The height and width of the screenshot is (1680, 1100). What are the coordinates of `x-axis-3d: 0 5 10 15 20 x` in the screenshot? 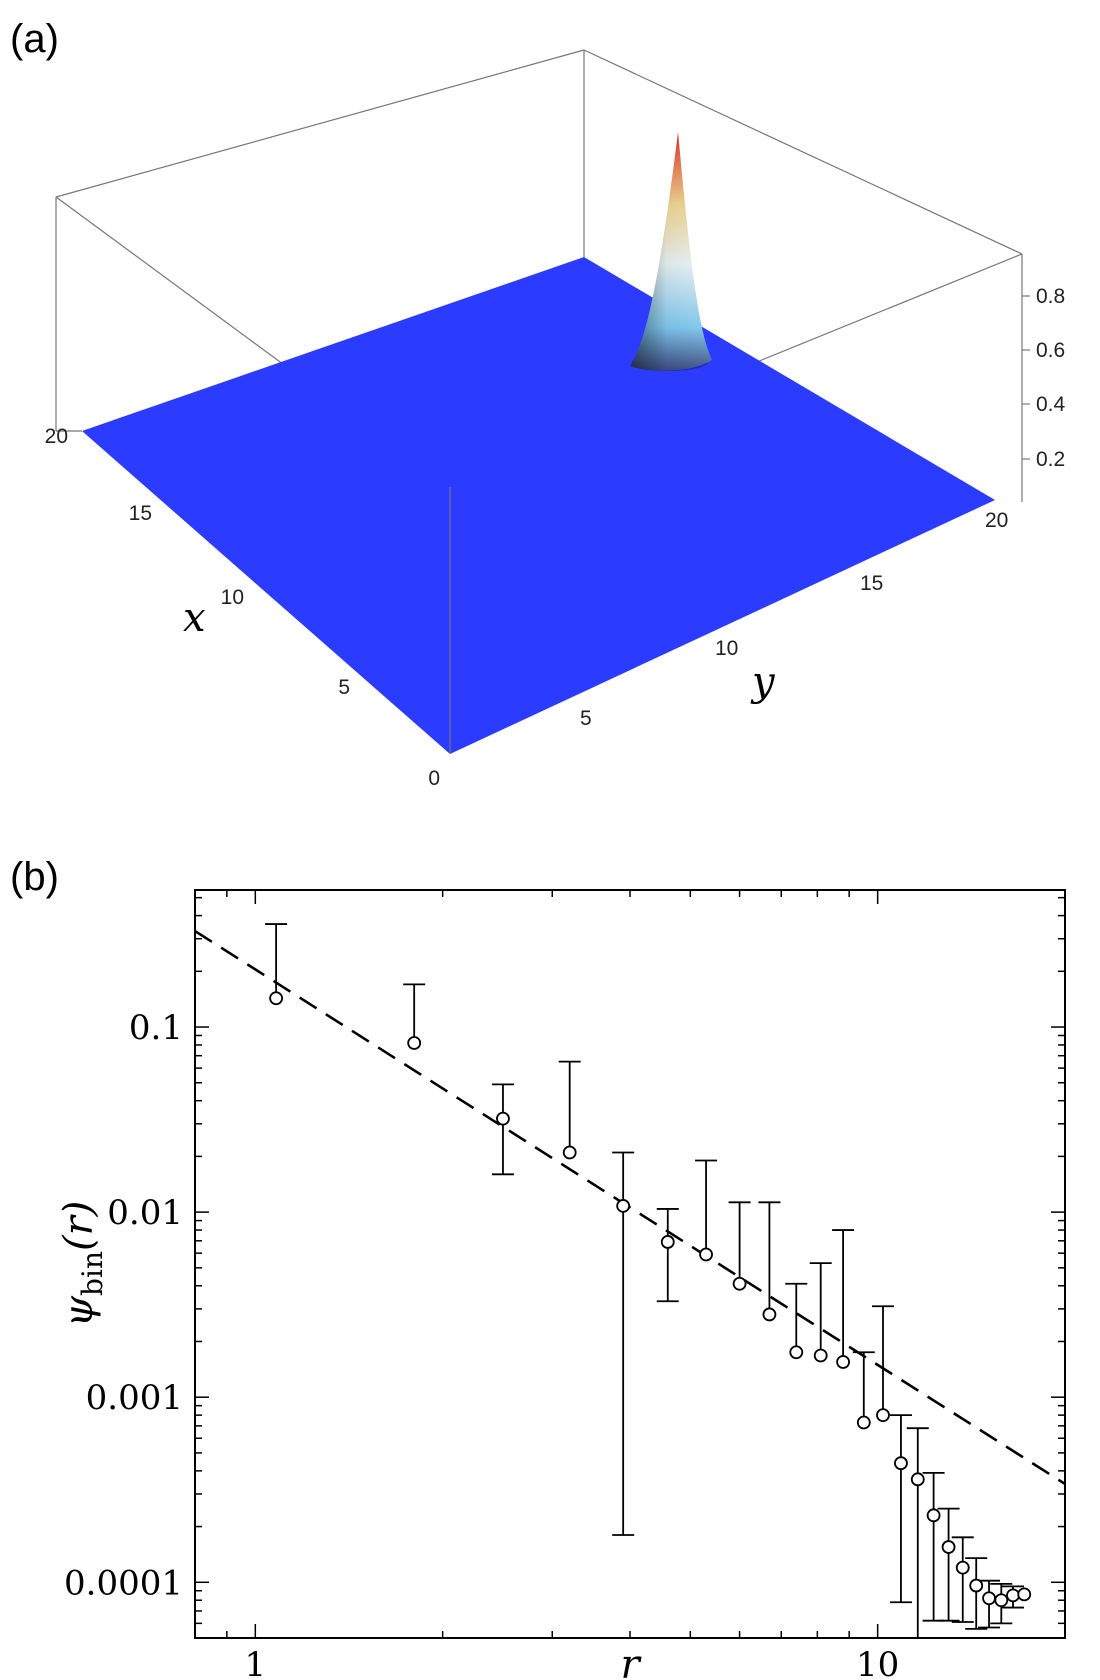 It's located at (242, 607).